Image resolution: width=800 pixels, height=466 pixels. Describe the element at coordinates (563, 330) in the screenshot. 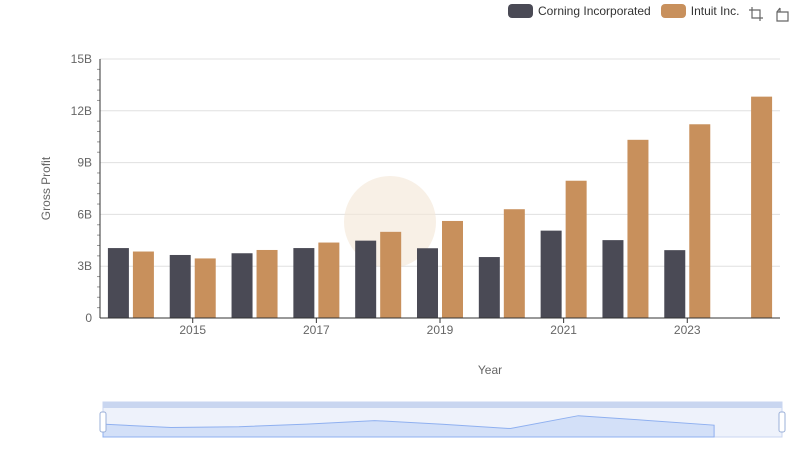

I see `x-tick-label: 2021` at that location.